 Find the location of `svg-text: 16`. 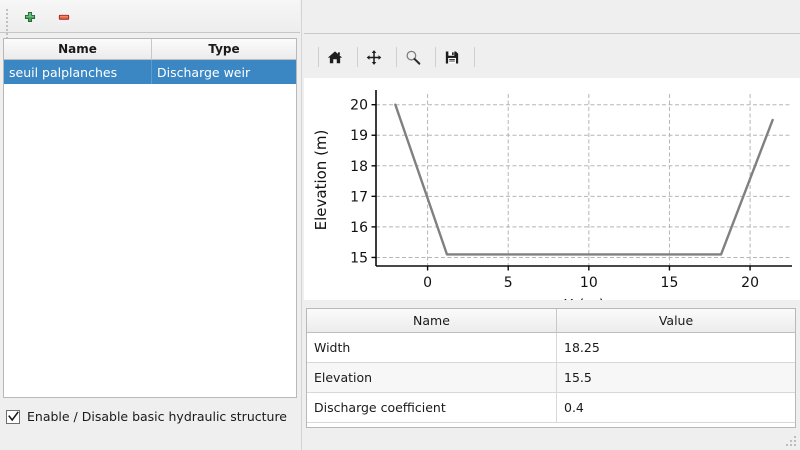

svg-text: 16 is located at coordinates (359, 228).